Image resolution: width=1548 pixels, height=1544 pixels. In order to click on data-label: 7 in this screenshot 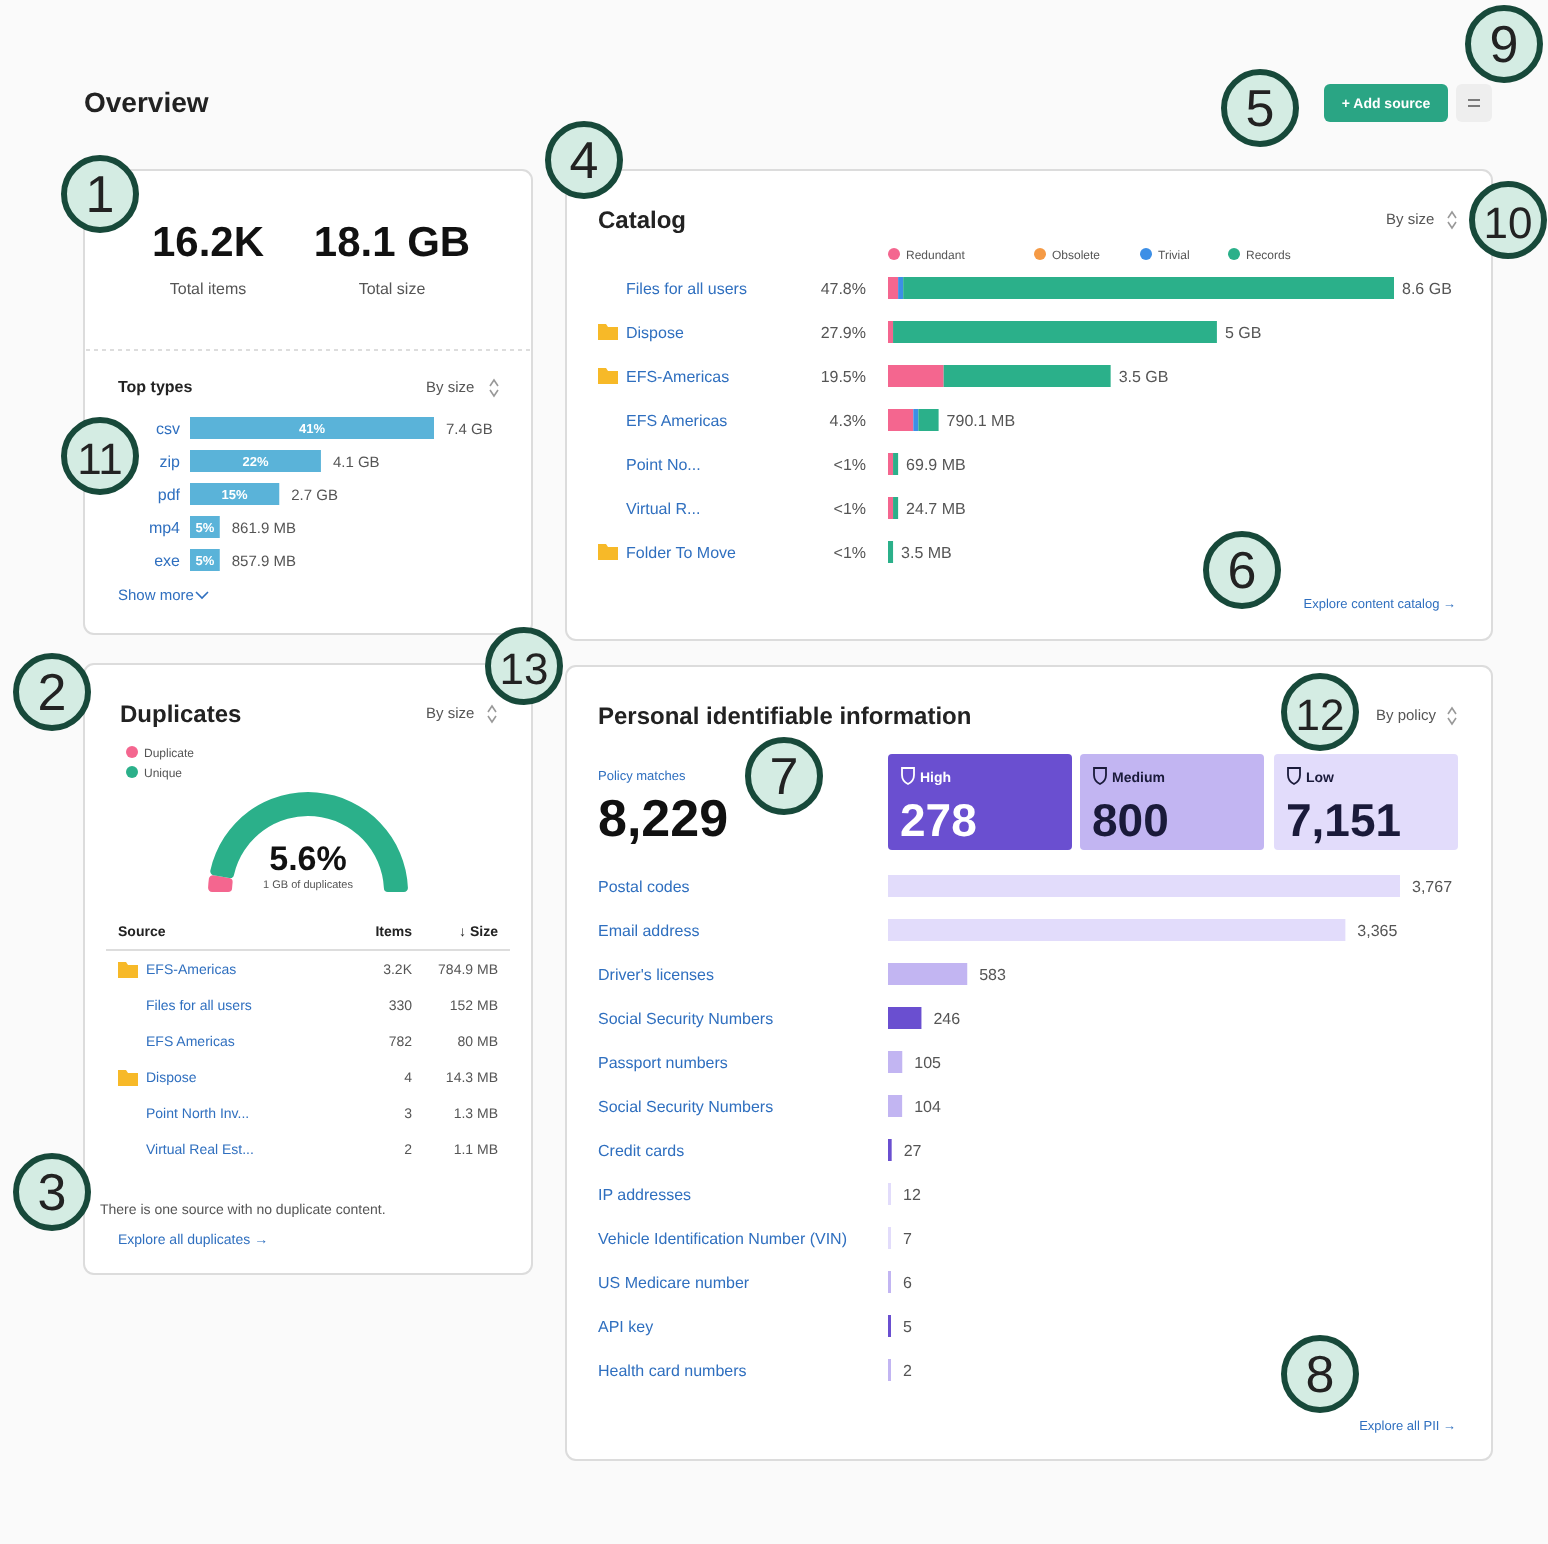, I will do `click(908, 1239)`.